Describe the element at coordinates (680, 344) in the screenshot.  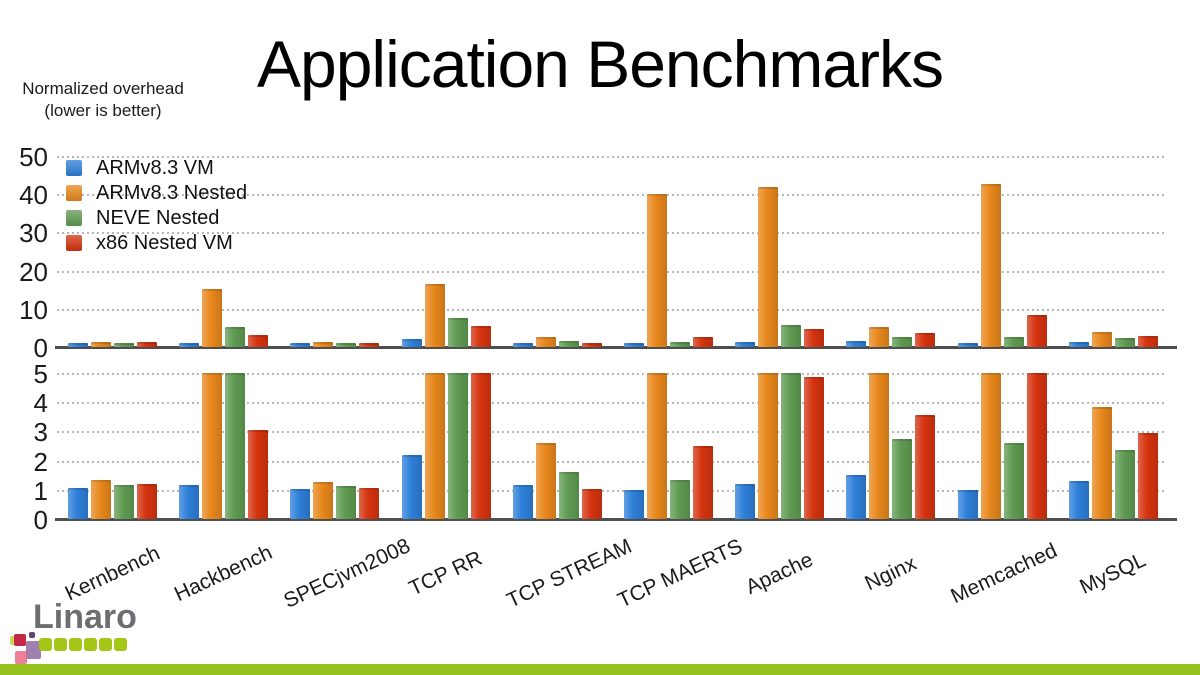
I see `bar-neve-nested-tcp-maerts-top` at that location.